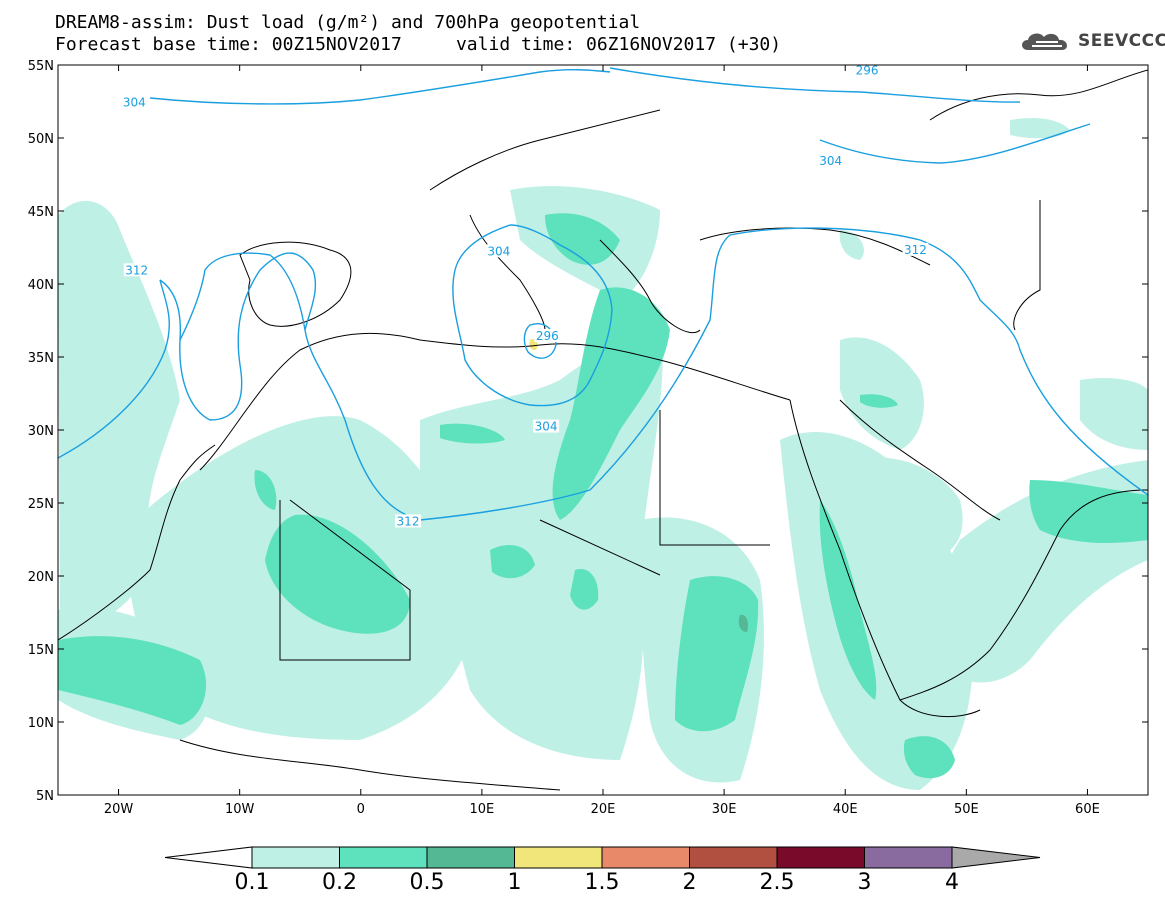 The width and height of the screenshot is (1165, 907). I want to click on lat-tick-label: 50N, so click(41, 139).